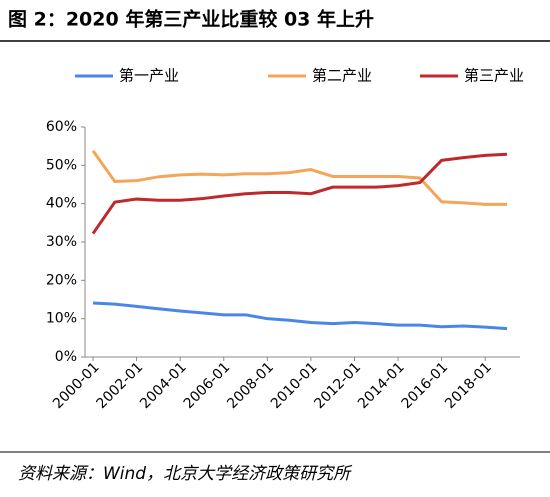 This screenshot has width=550, height=497. What do you see at coordinates (191, 19) in the screenshot?
I see `chart-title: 图 2：2020 年第三产业比重较 03 年上升` at bounding box center [191, 19].